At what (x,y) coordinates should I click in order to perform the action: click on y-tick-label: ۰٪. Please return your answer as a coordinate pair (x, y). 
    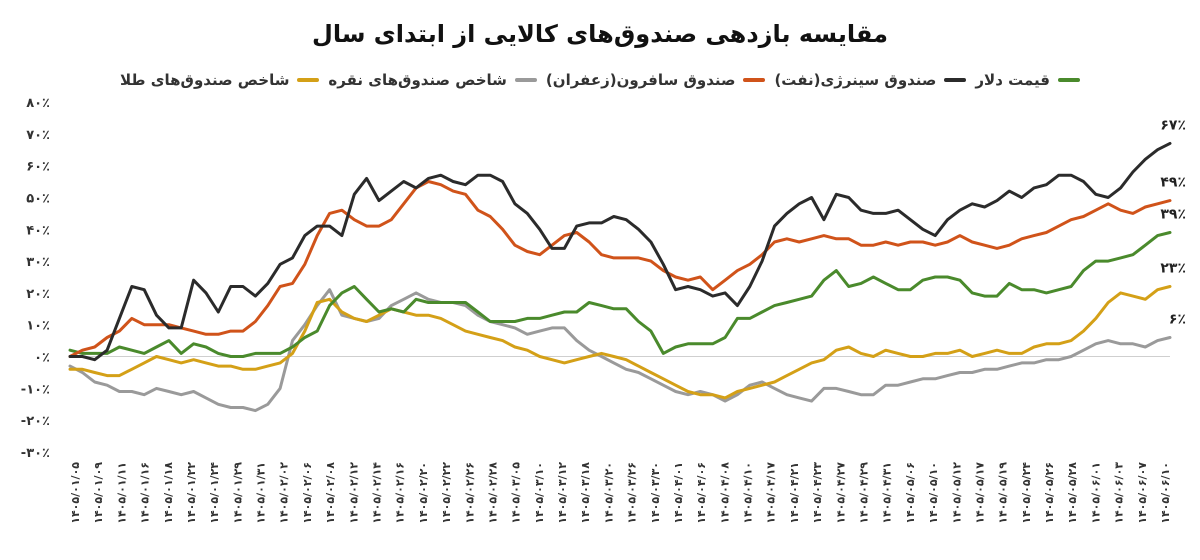
    Looking at the image, I should click on (42, 358).